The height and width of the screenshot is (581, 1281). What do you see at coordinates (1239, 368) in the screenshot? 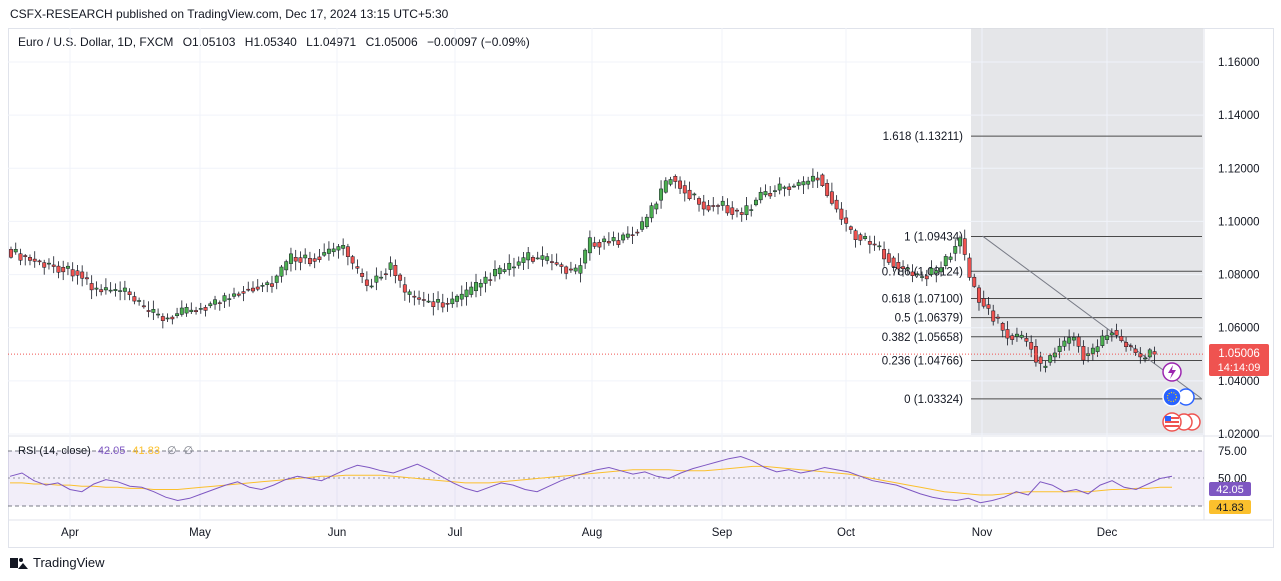
I see `countdown-label: 14:14:09` at bounding box center [1239, 368].